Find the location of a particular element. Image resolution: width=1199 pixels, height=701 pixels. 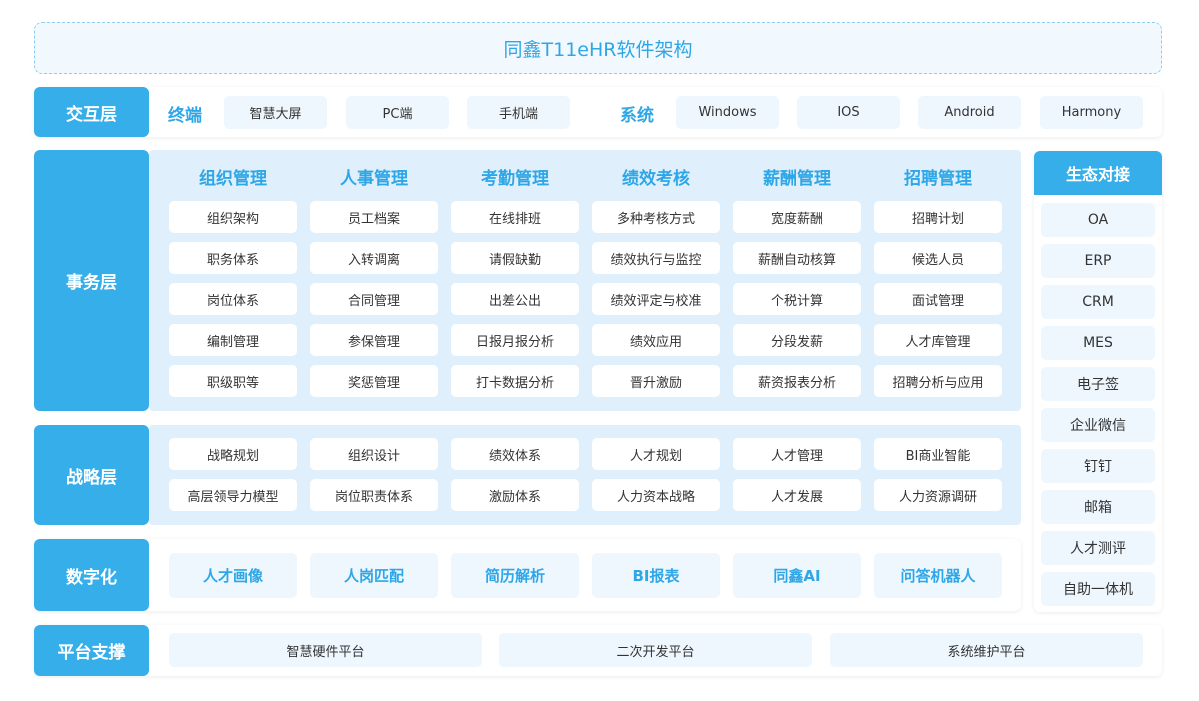

ecosystem-item: 钉钉 is located at coordinates (1098, 466).